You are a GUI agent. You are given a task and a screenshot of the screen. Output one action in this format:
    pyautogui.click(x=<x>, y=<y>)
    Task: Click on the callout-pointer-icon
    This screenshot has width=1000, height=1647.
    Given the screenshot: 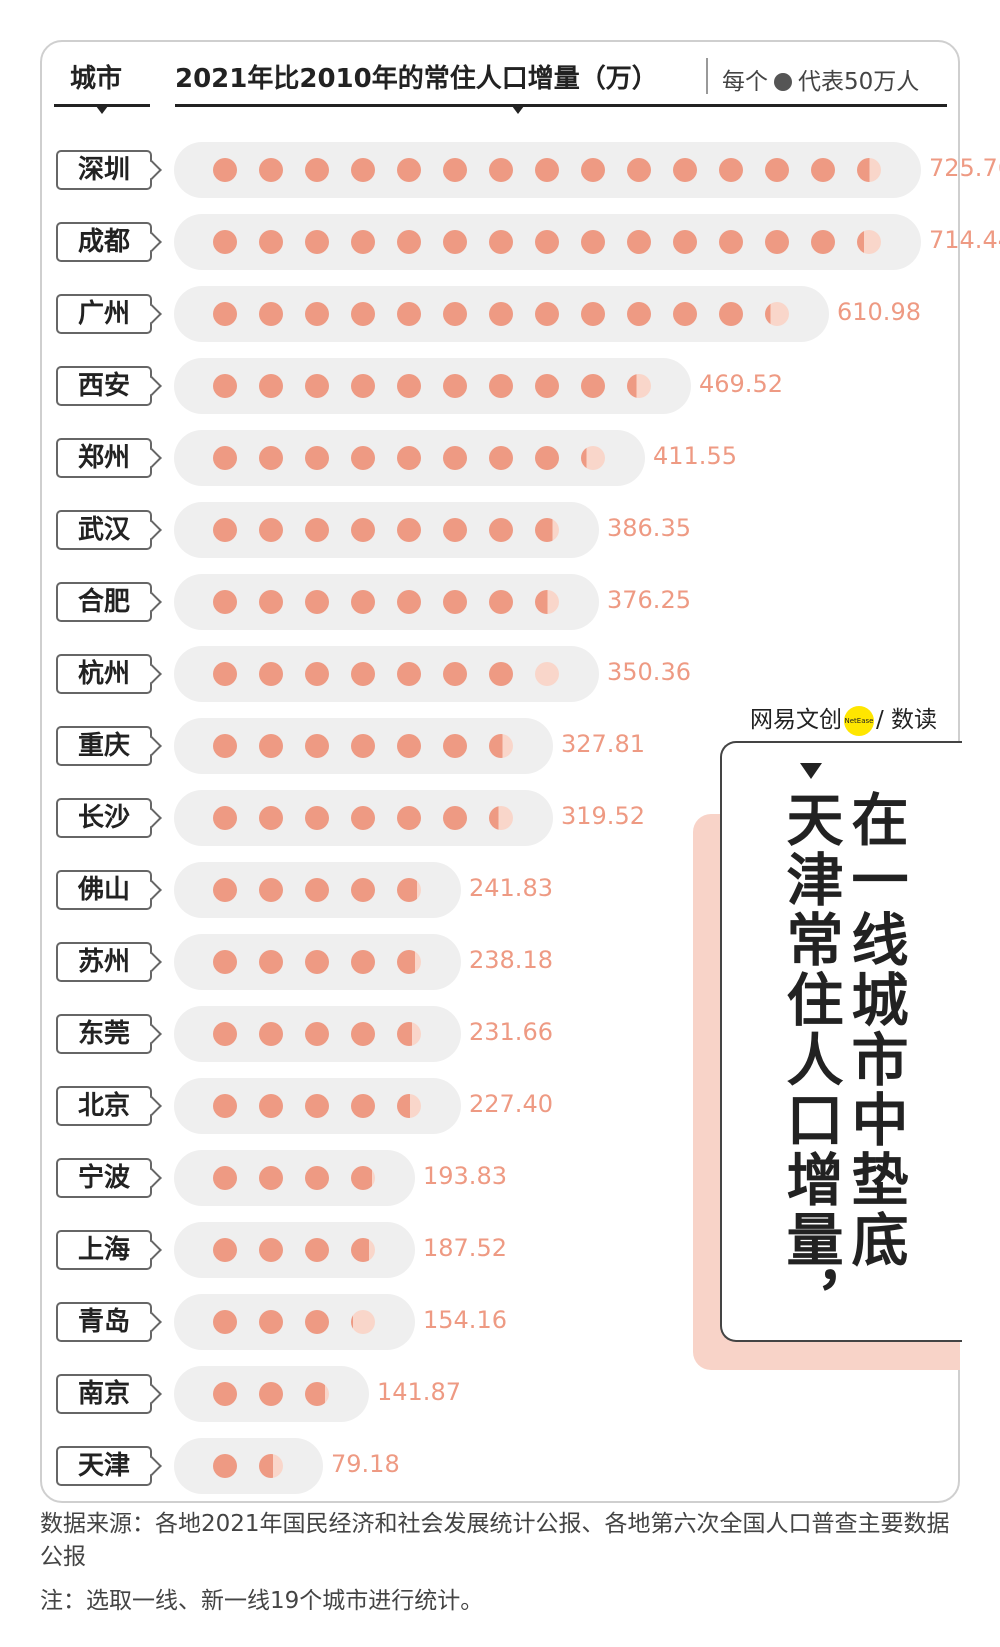 What is the action you would take?
    pyautogui.click(x=811, y=771)
    